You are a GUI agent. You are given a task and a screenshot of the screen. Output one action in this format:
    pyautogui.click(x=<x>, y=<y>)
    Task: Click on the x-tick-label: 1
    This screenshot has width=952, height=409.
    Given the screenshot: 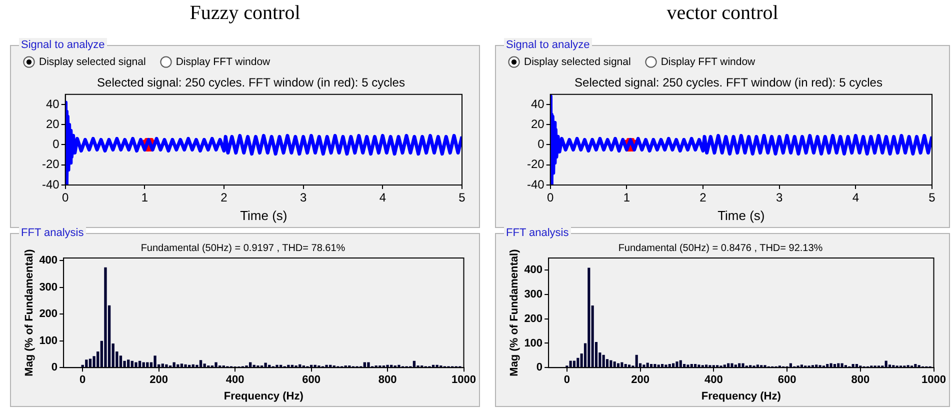 What is the action you would take?
    pyautogui.click(x=626, y=197)
    